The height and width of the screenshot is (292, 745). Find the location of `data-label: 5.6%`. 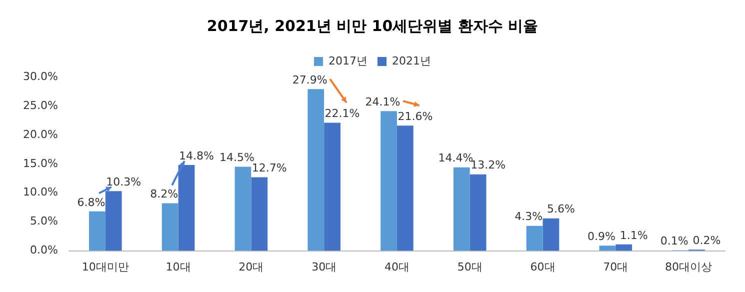

data-label: 5.6% is located at coordinates (560, 209).